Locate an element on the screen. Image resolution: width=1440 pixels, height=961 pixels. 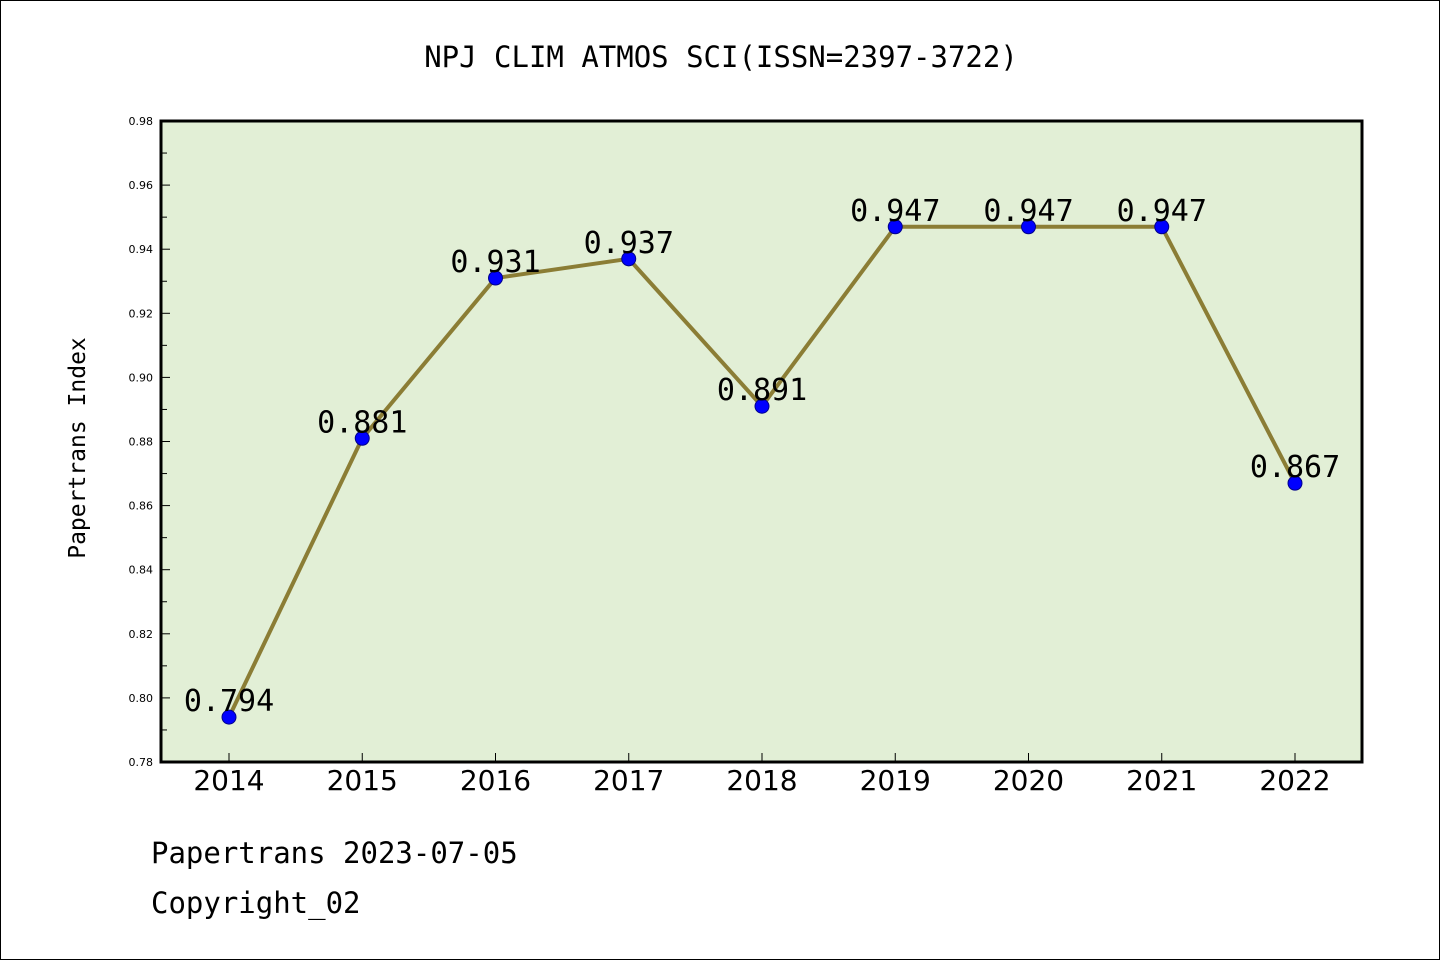
y-tick-label: 0.90 is located at coordinates (141, 377).